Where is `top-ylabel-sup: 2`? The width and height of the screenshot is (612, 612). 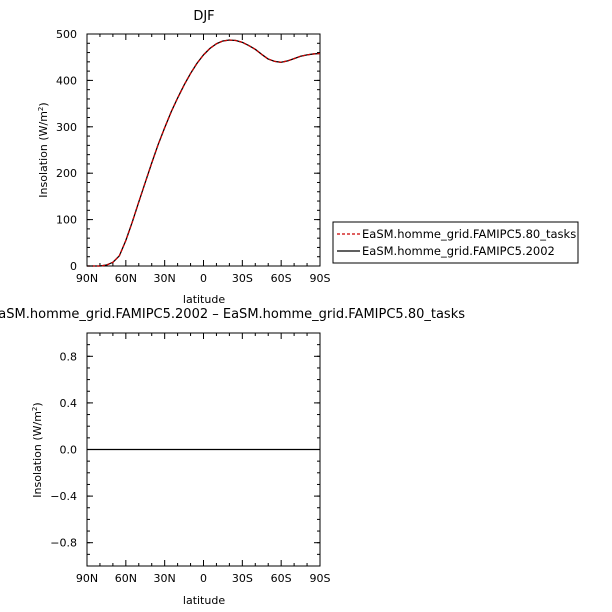 top-ylabel-sup: 2 is located at coordinates (41, 109).